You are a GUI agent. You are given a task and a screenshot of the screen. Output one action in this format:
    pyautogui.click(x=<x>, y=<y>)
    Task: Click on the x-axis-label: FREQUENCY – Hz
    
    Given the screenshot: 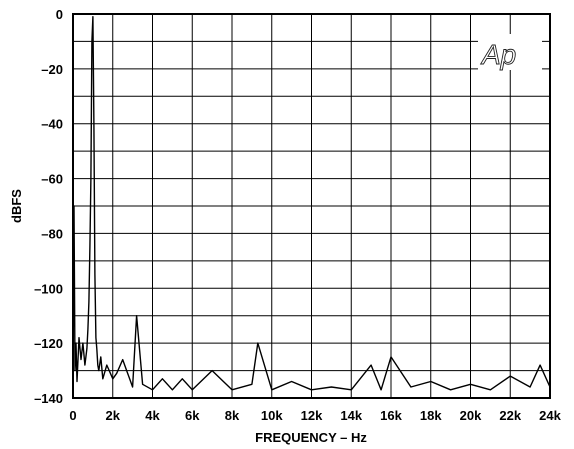 What is the action you would take?
    pyautogui.click(x=311, y=437)
    